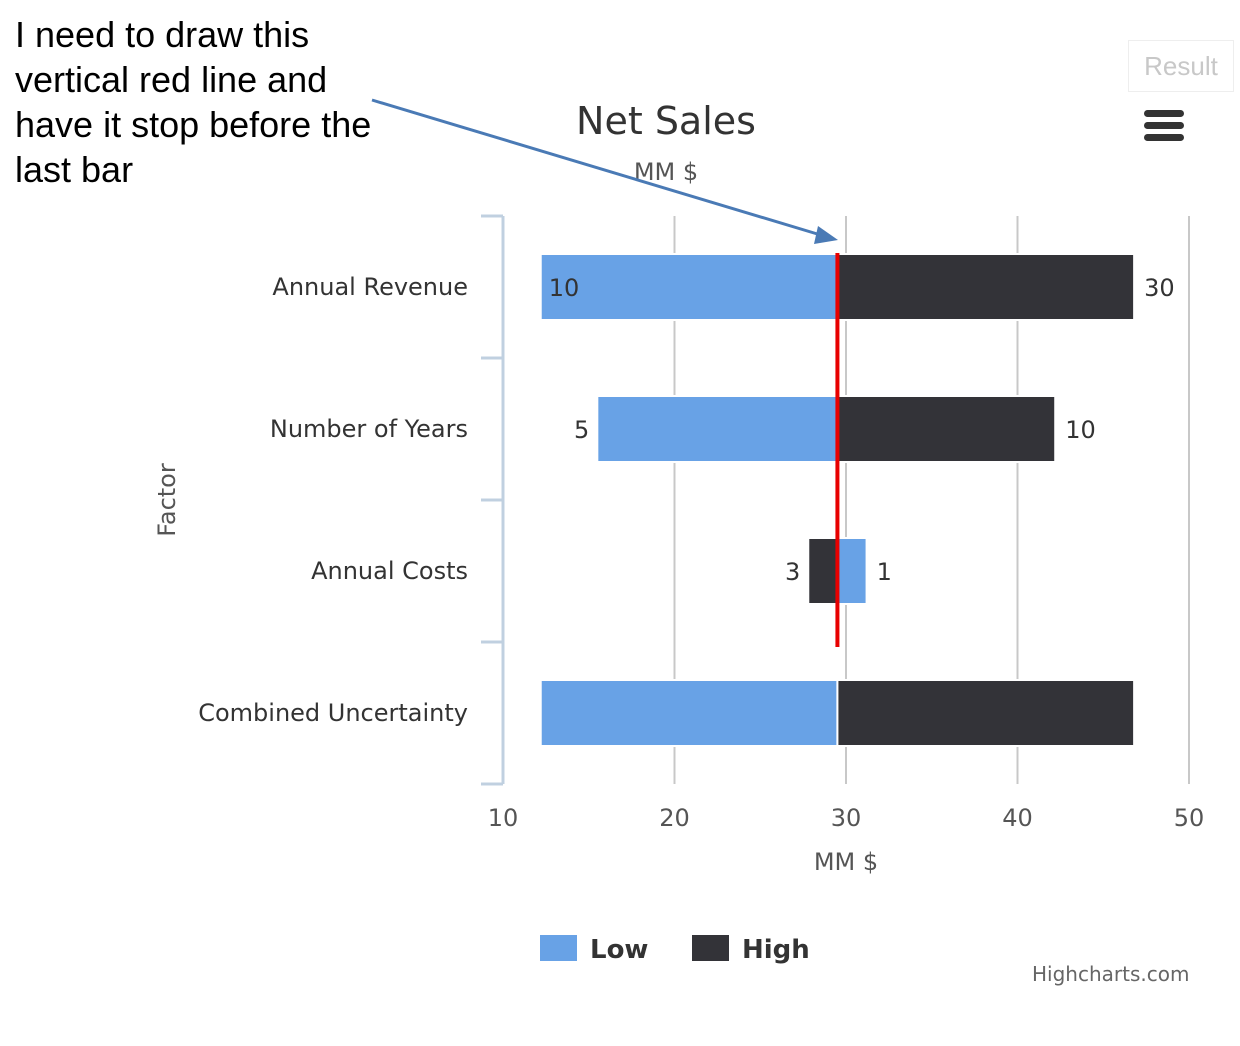 The width and height of the screenshot is (1240, 1046). I want to click on x-tick-label: 20, so click(674, 818).